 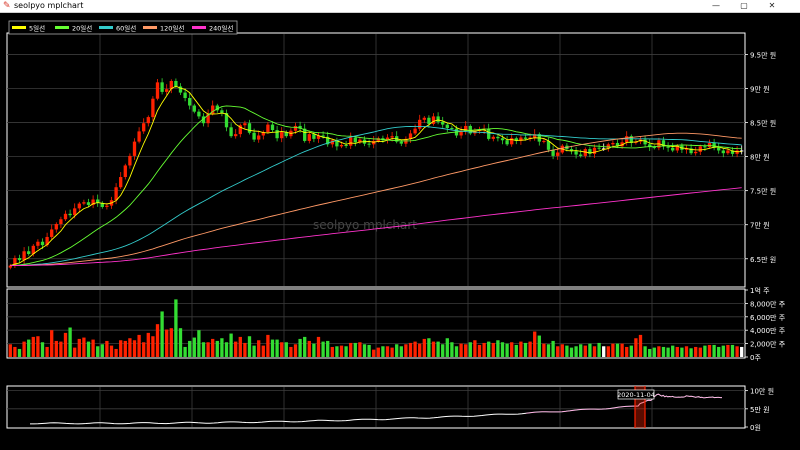 I want to click on slider-selection-range, so click(x=640, y=407).